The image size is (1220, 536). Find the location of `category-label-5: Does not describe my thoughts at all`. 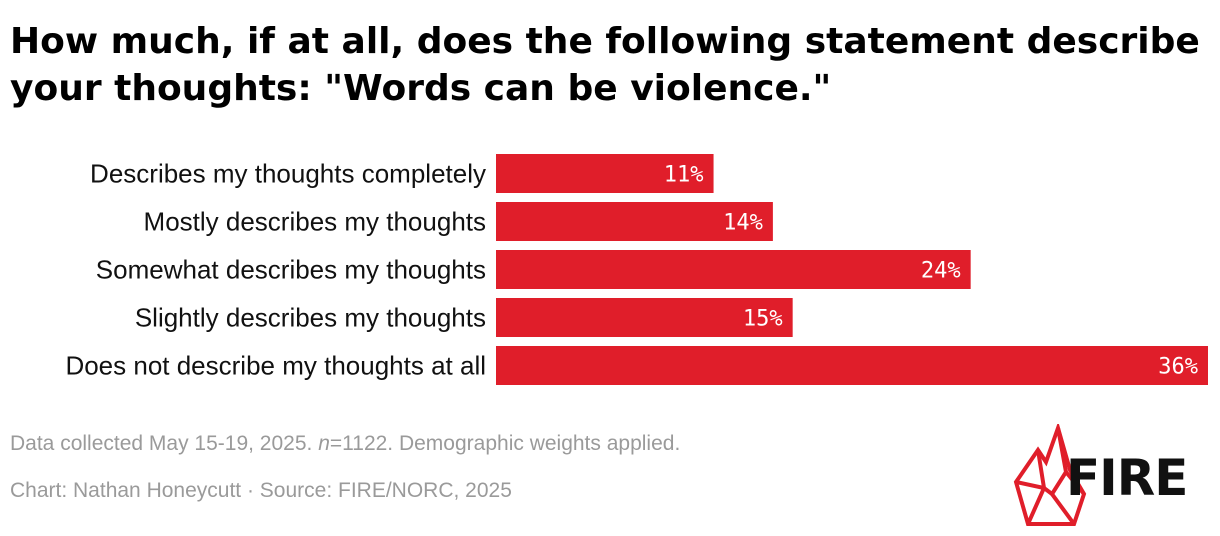

category-label-5: Does not describe my thoughts at all is located at coordinates (275, 366).